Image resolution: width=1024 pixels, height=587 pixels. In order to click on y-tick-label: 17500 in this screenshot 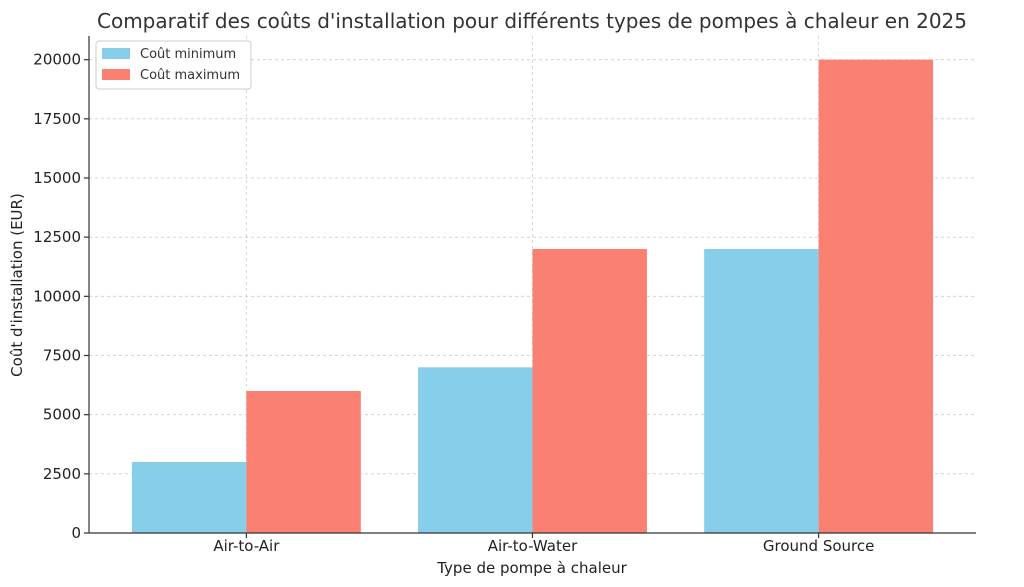, I will do `click(57, 119)`.